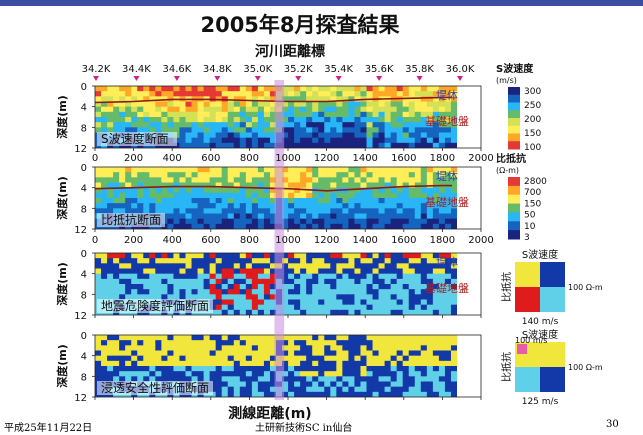 The height and width of the screenshot is (435, 643). I want to click on legend-quadrant, so click(552, 274).